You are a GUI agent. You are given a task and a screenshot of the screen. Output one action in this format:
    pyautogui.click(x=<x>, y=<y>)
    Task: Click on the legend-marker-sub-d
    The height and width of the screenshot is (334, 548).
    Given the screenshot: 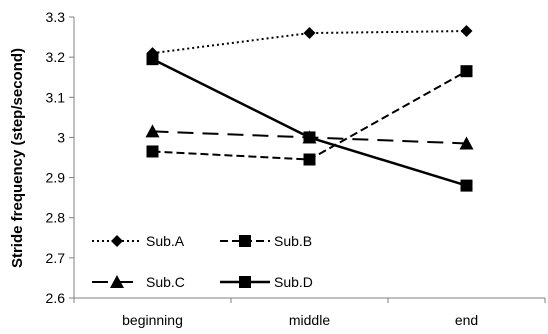 What is the action you would take?
    pyautogui.click(x=245, y=282)
    